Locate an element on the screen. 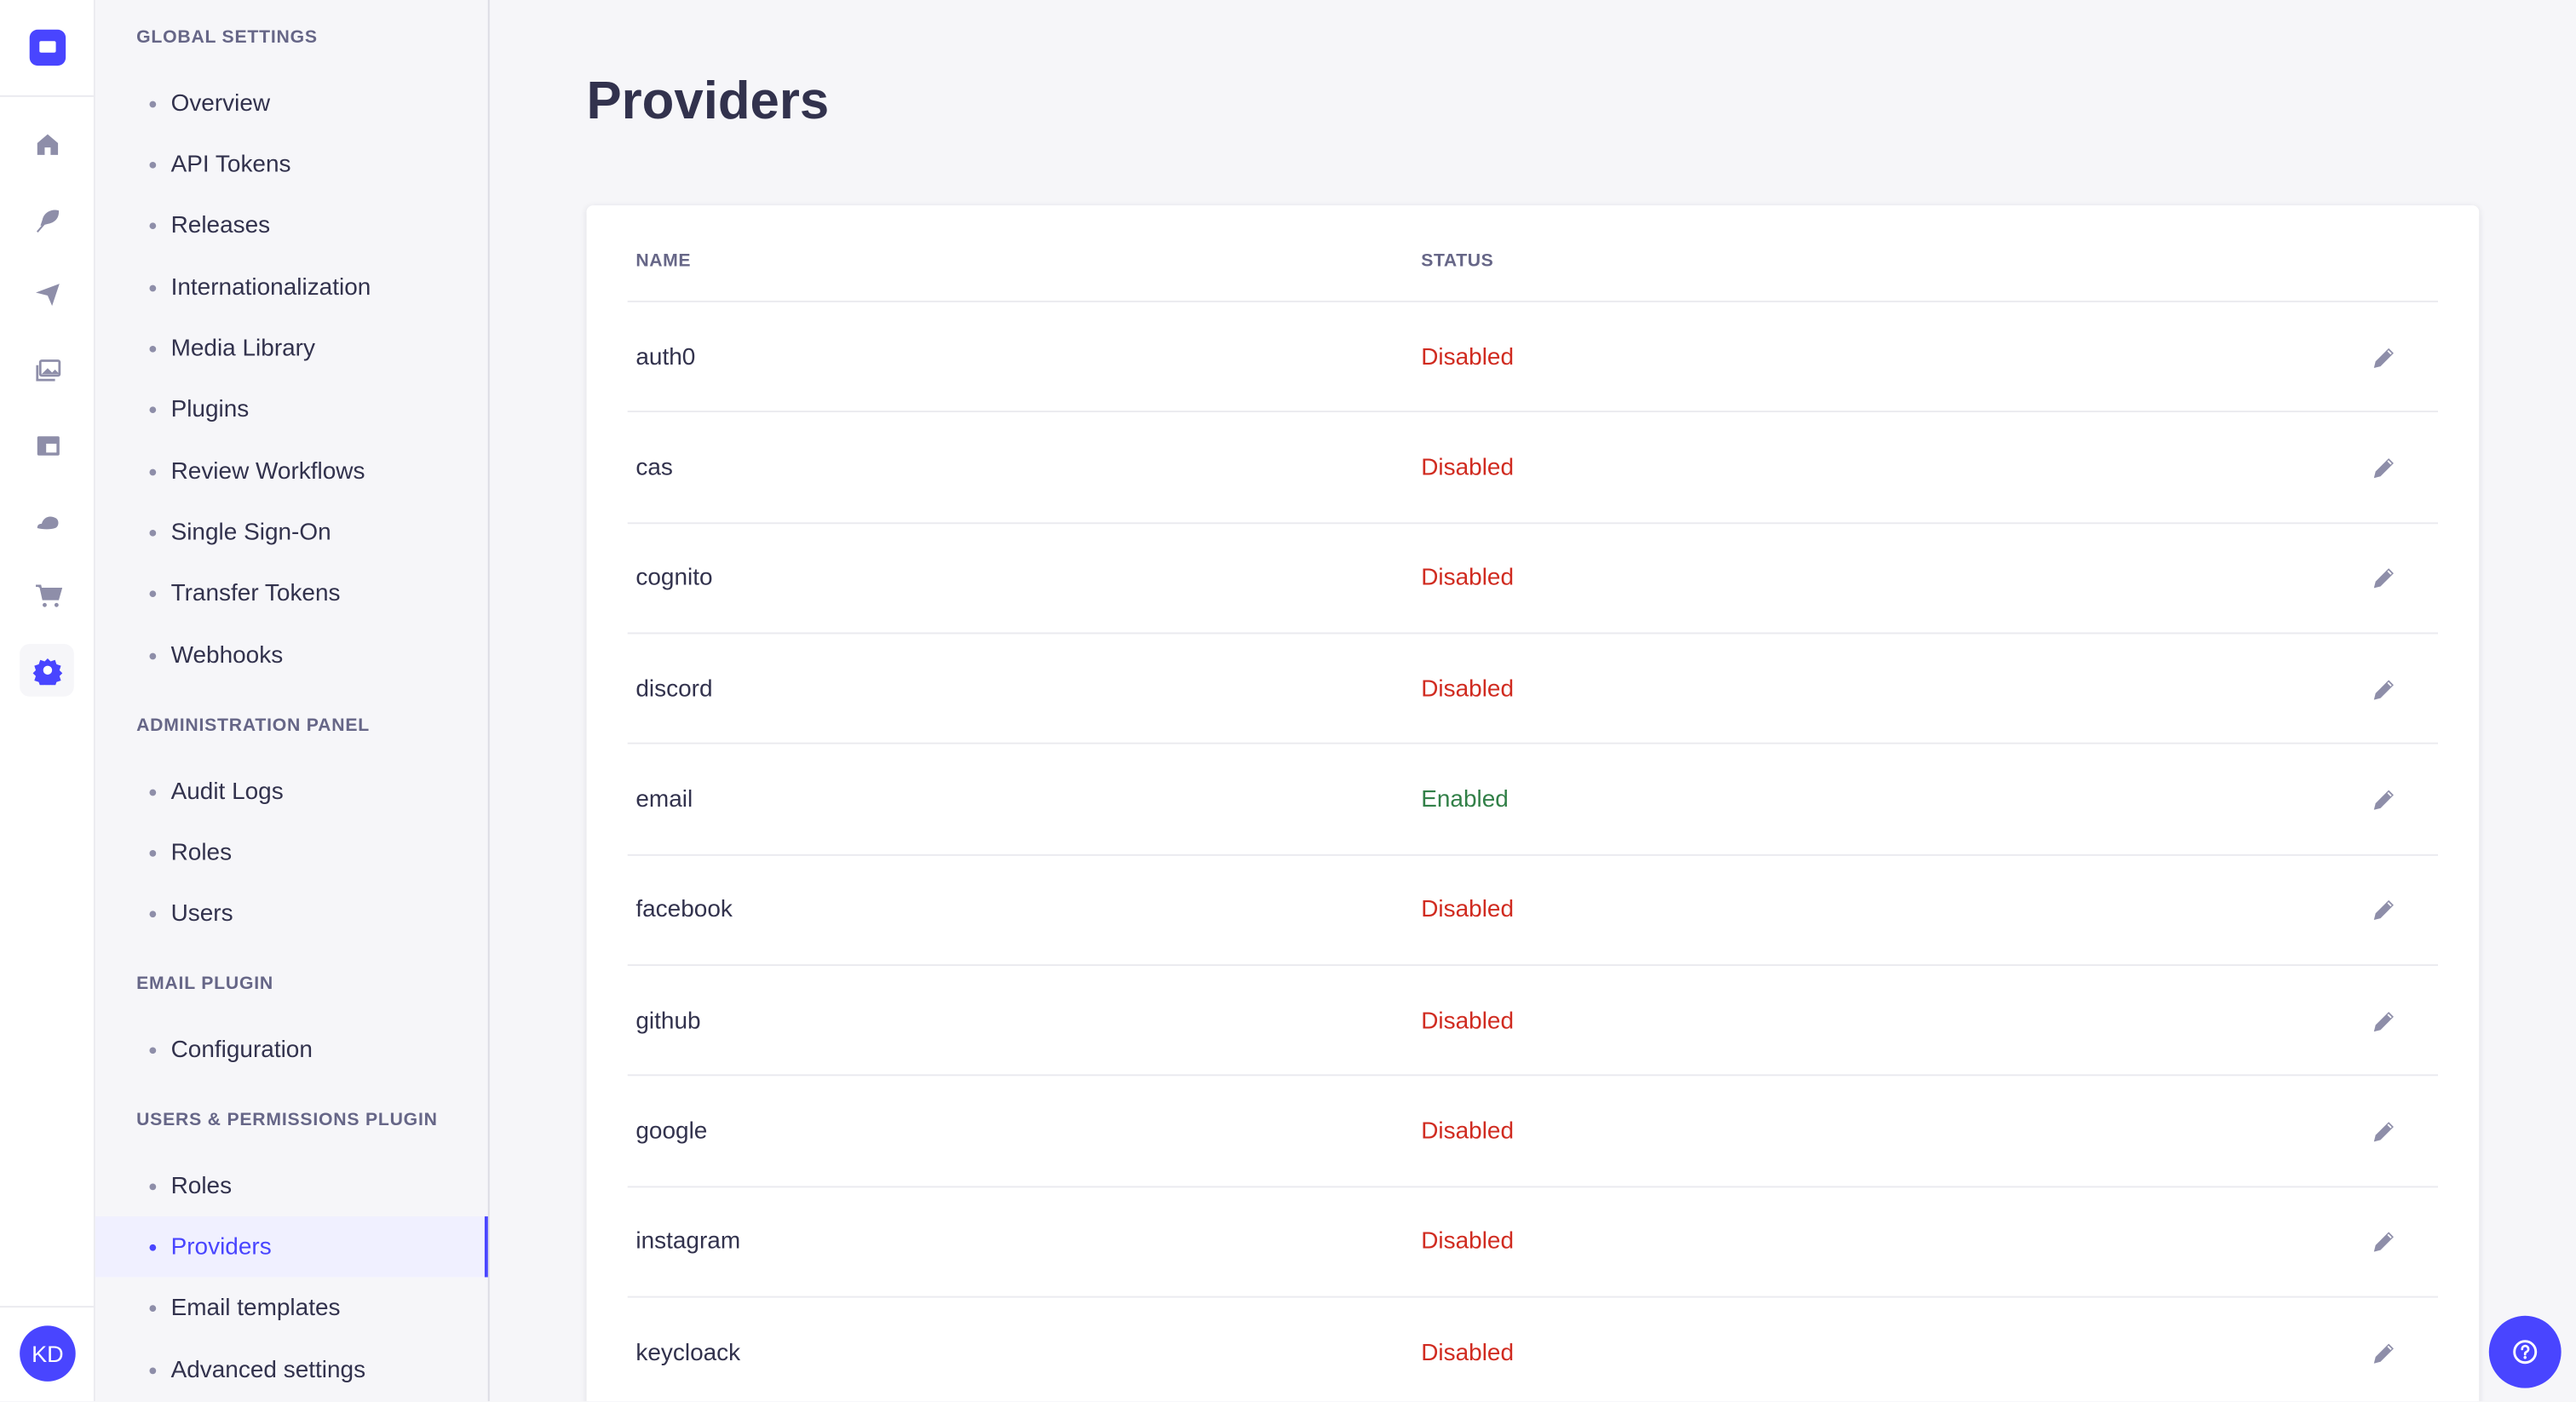 The image size is (2576, 1402). subnav-item-audit-logs: Audit Logs is located at coordinates (291, 791).